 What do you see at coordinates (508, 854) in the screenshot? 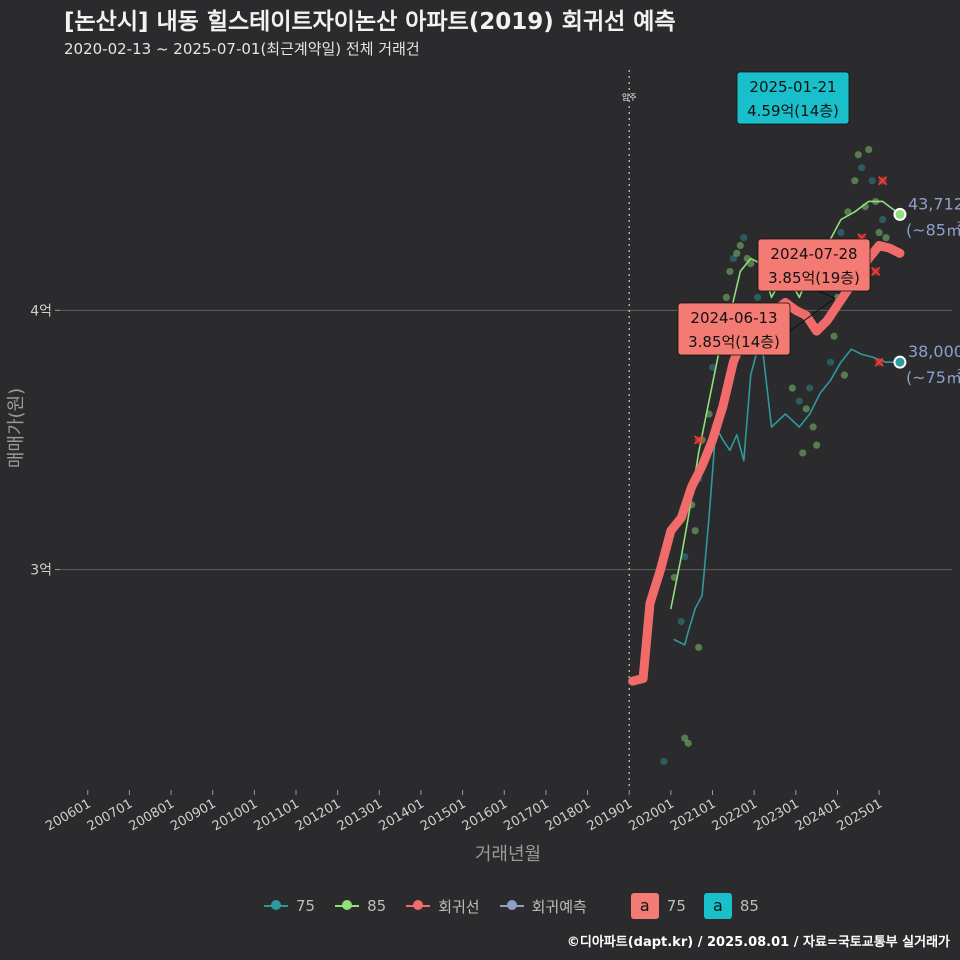
I see `x-axis-label: 거래년월` at bounding box center [508, 854].